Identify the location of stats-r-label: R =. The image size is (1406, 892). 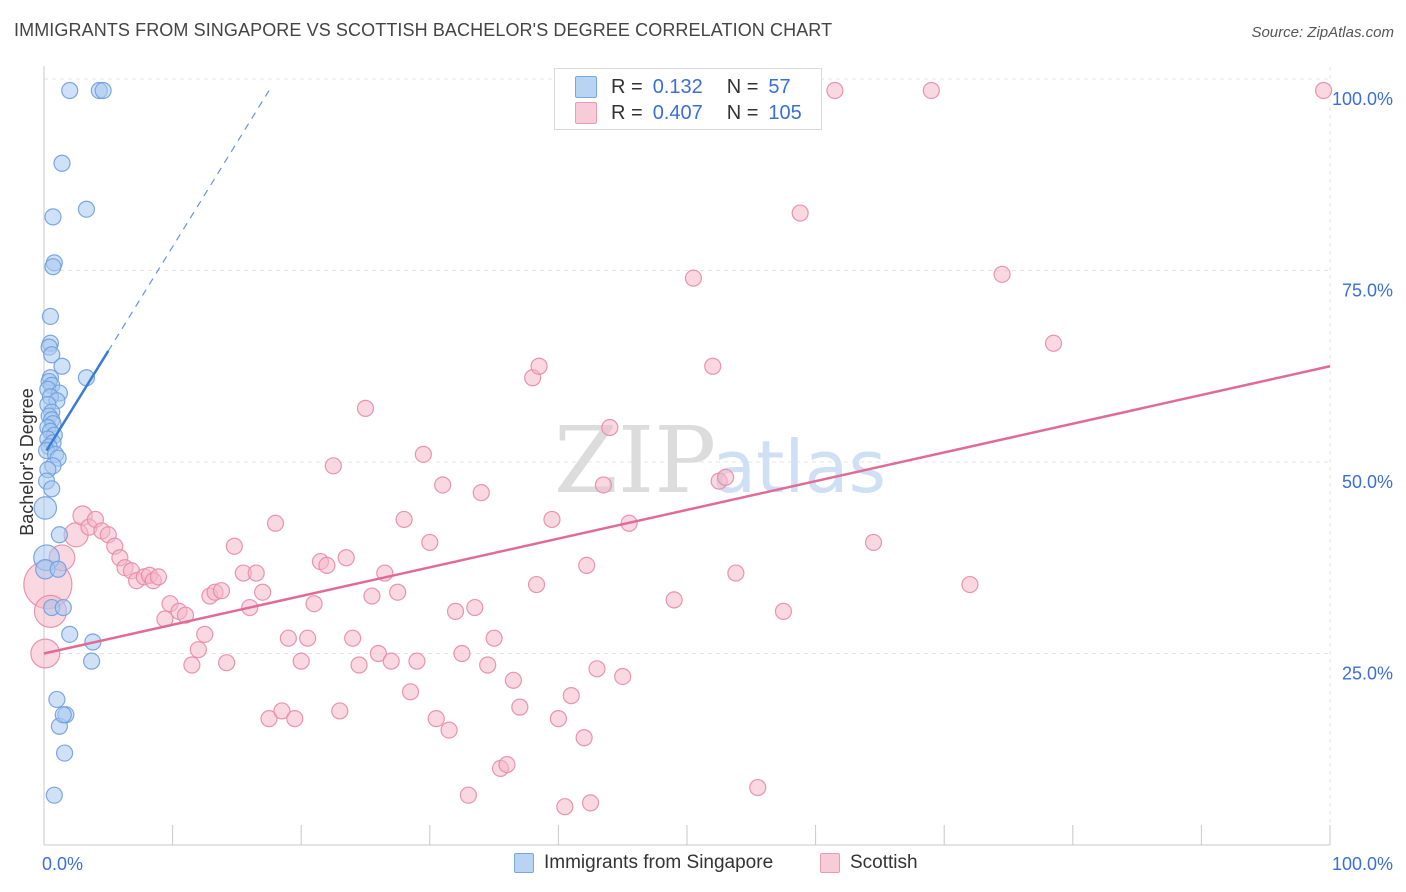
(627, 112).